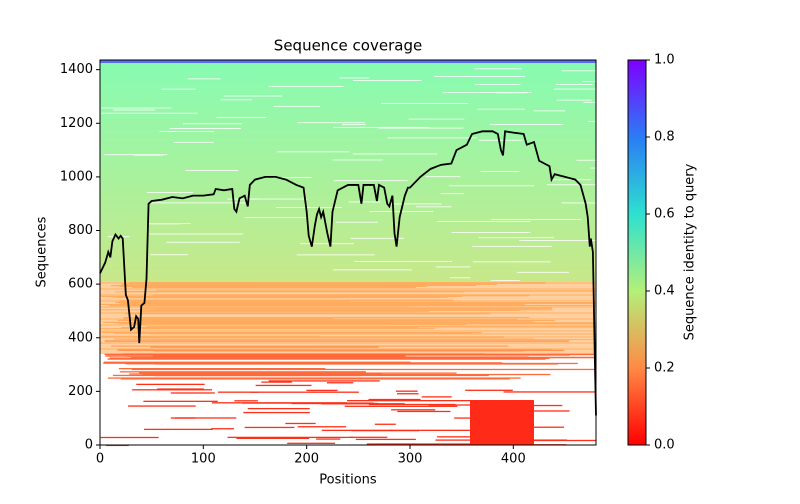  I want to click on colorbar-label: Sequence identity to query, so click(690, 251).